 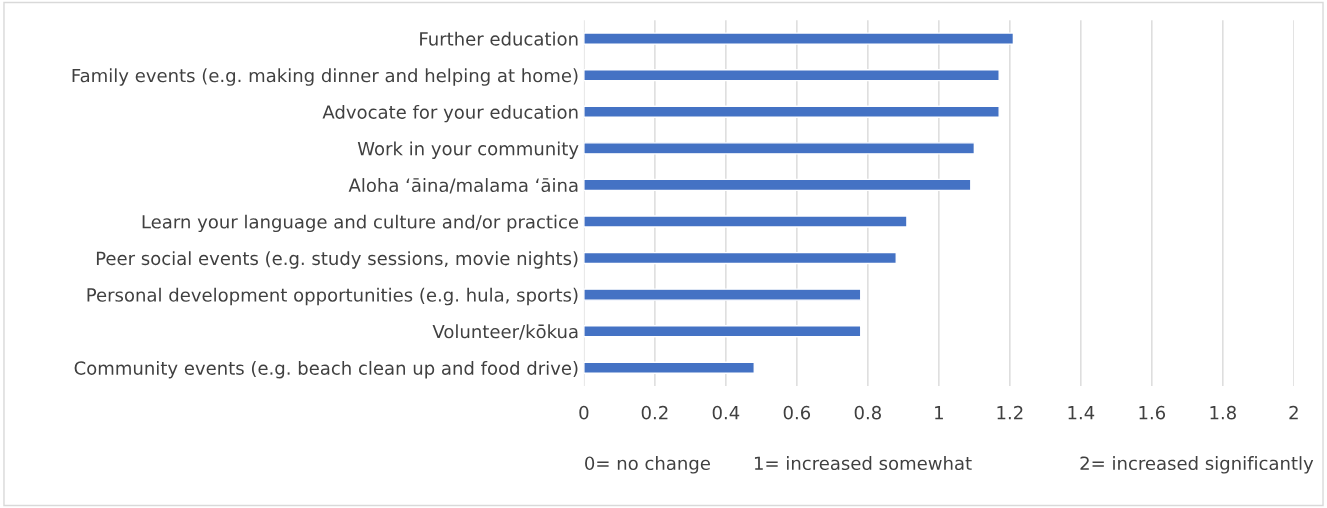 What do you see at coordinates (1293, 412) in the screenshot?
I see `x-tick-label: 2` at bounding box center [1293, 412].